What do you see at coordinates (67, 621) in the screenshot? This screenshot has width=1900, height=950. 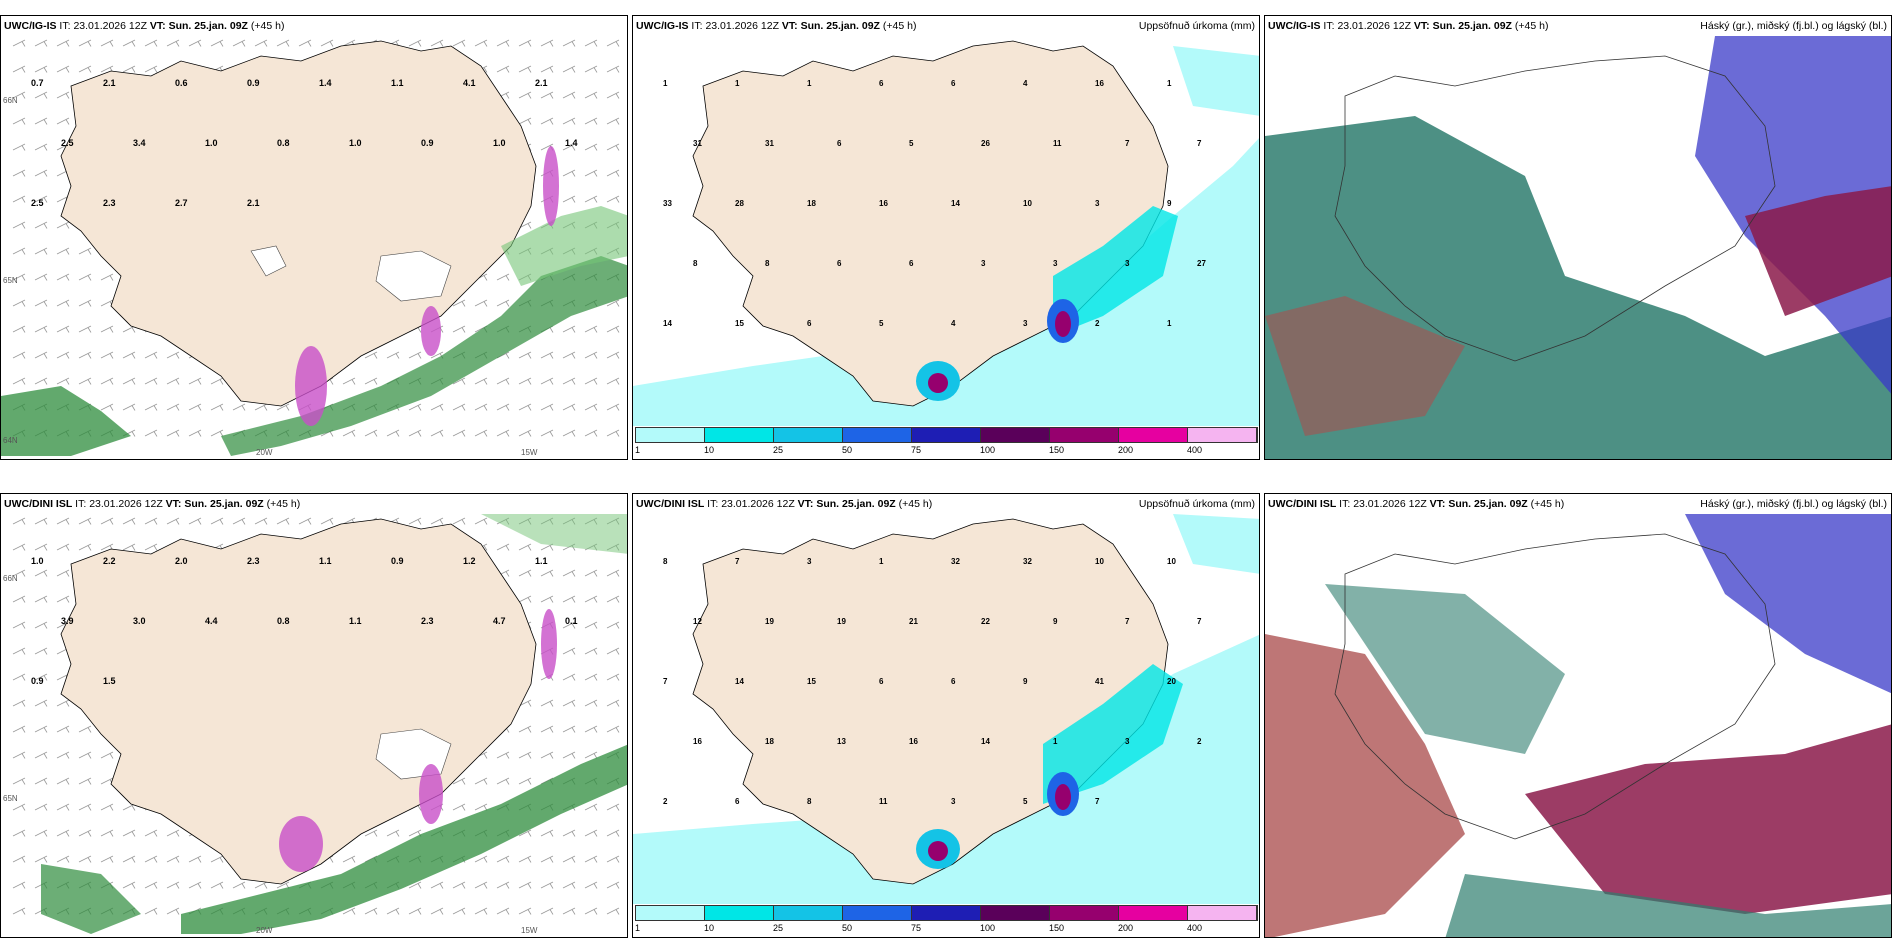 I see `map-value-label: 3.9` at bounding box center [67, 621].